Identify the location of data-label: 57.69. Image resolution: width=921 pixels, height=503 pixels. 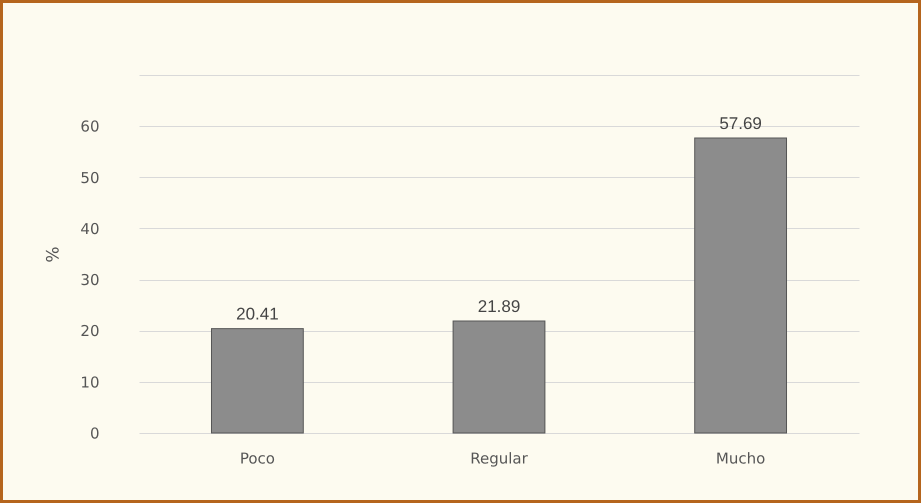
(740, 123).